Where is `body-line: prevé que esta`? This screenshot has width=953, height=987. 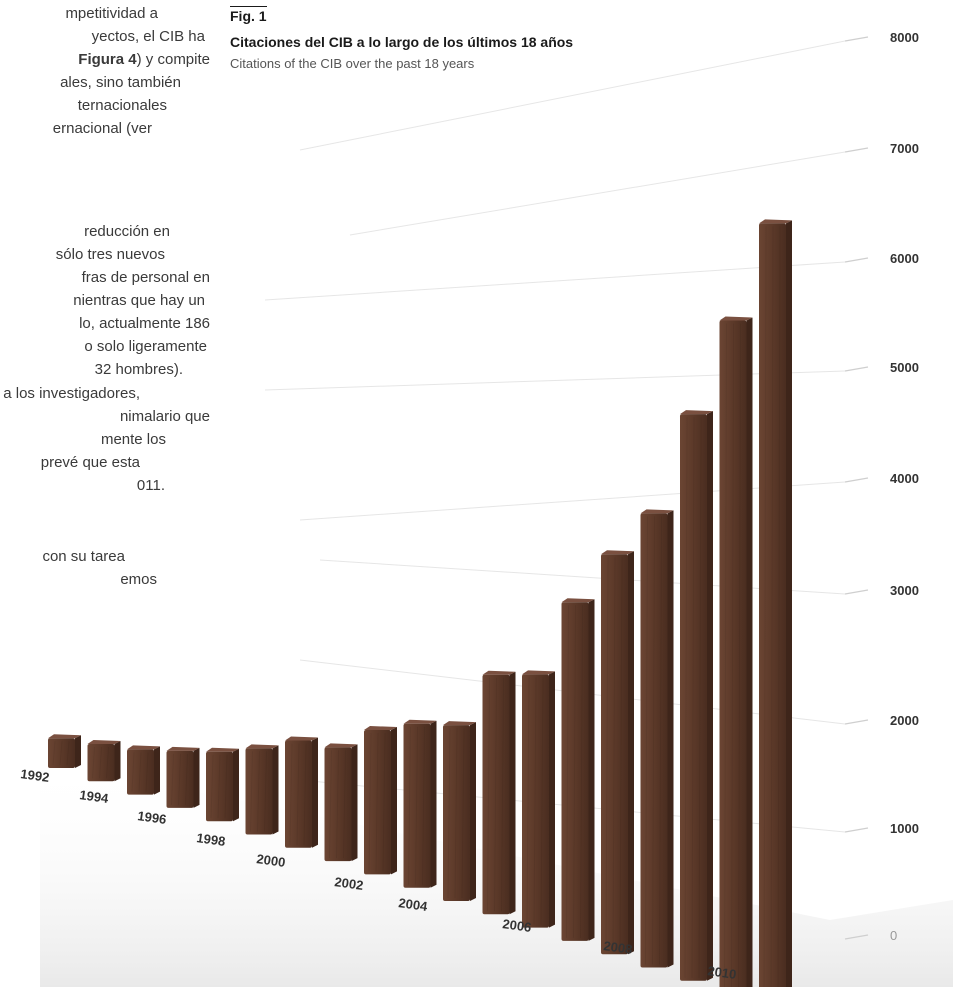 body-line: prevé que esta is located at coordinates (70, 462).